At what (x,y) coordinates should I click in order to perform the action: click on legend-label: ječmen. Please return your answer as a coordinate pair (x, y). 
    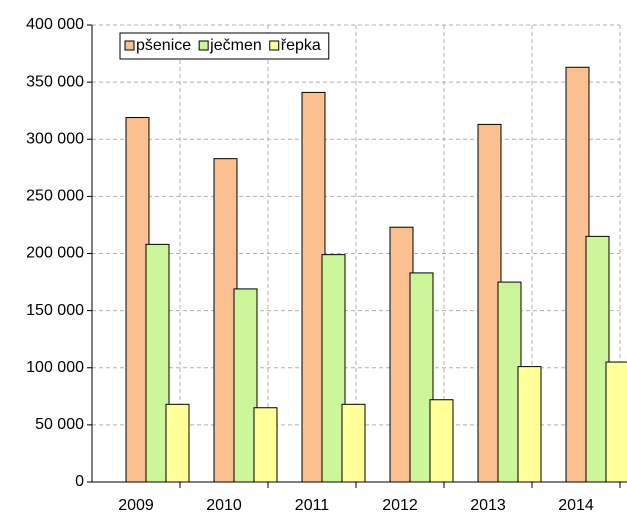
    Looking at the image, I should click on (235, 45).